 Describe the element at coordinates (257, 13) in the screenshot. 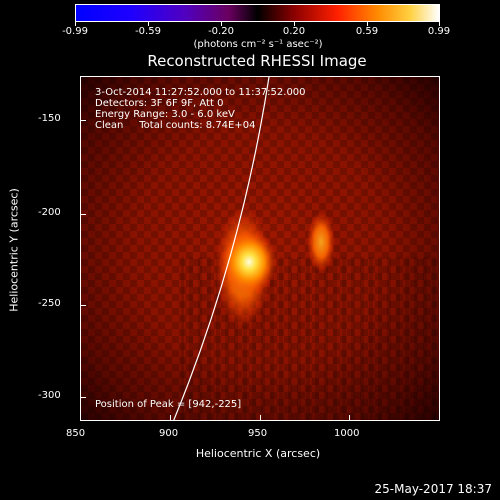

I see `colorbar` at that location.